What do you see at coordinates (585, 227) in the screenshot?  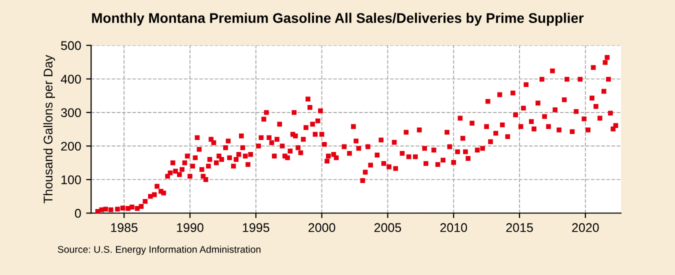 I see `x-tick-label: 2020` at bounding box center [585, 227].